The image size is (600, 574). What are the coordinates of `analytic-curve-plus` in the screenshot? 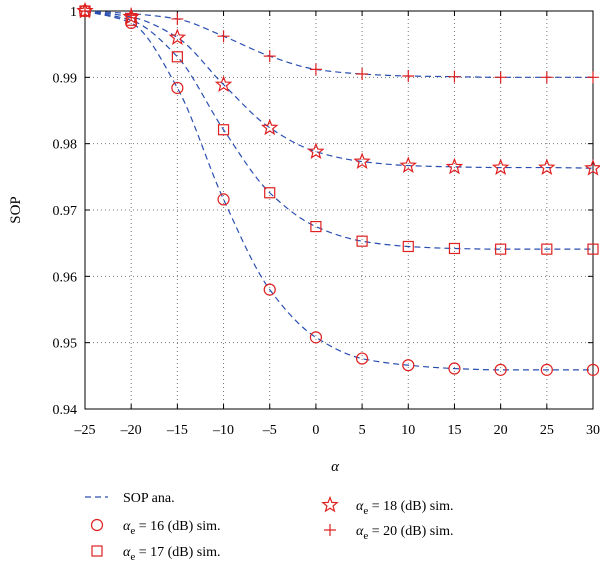 It's located at (339, 44).